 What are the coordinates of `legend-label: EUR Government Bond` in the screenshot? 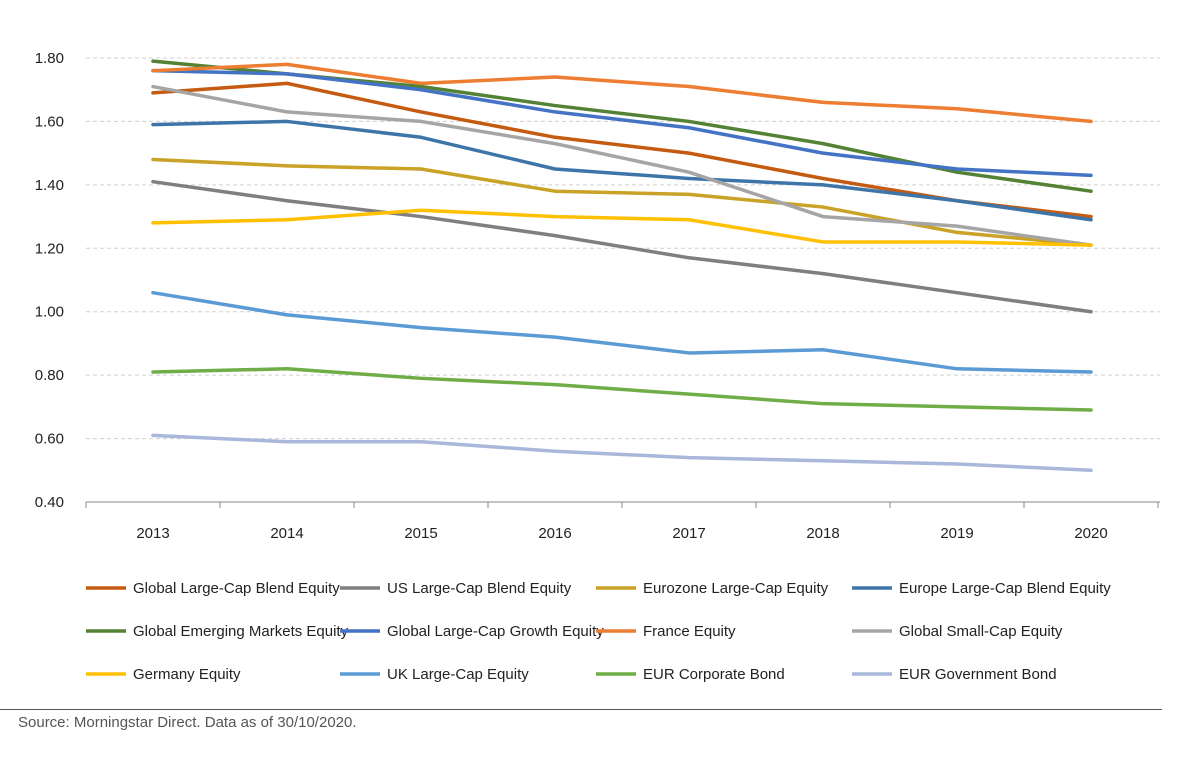 It's located at (978, 674).